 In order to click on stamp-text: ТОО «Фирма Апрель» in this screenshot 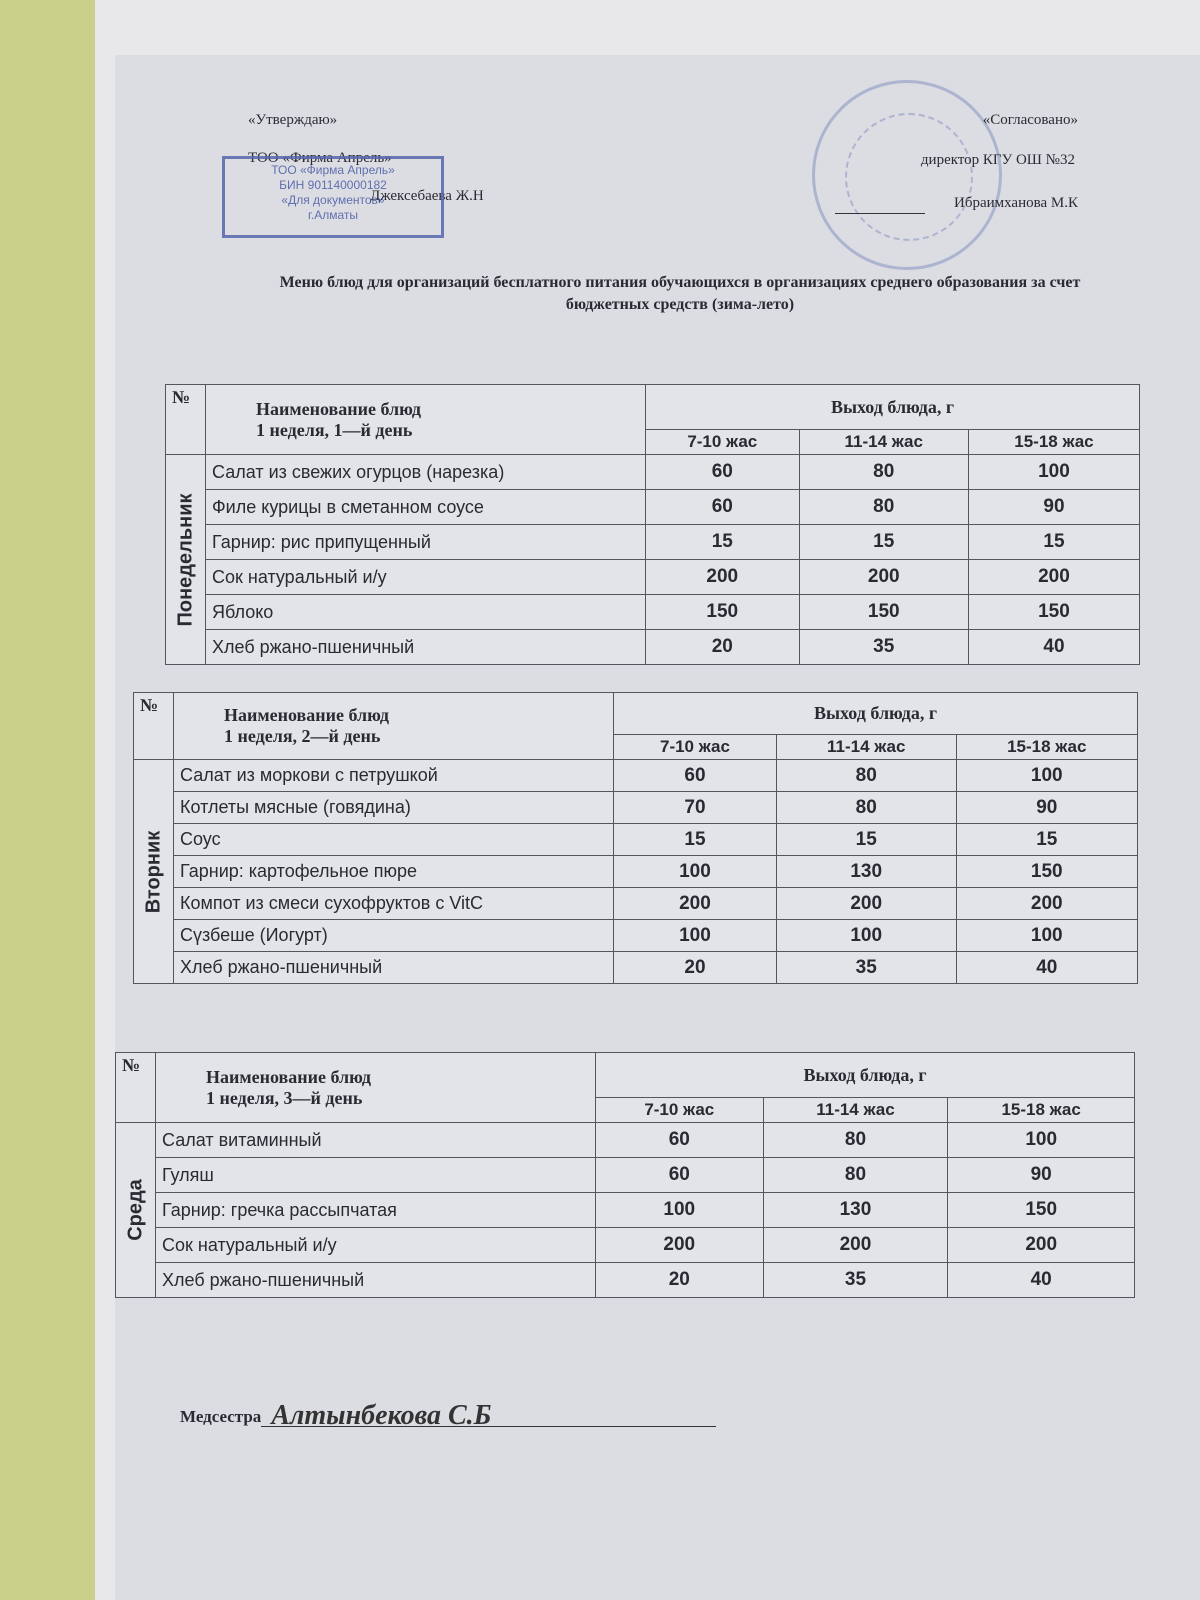, I will do `click(333, 170)`.